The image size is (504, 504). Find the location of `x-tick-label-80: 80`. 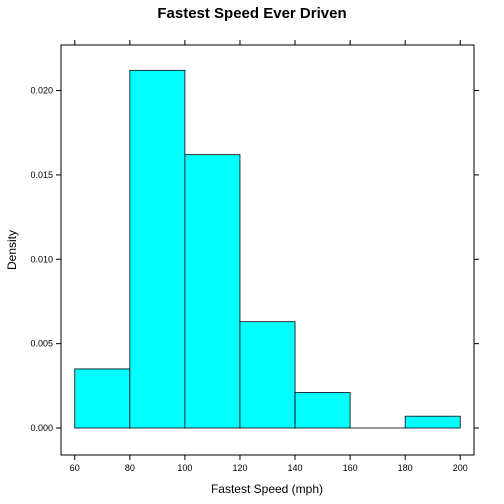

x-tick-label-80: 80 is located at coordinates (130, 468).